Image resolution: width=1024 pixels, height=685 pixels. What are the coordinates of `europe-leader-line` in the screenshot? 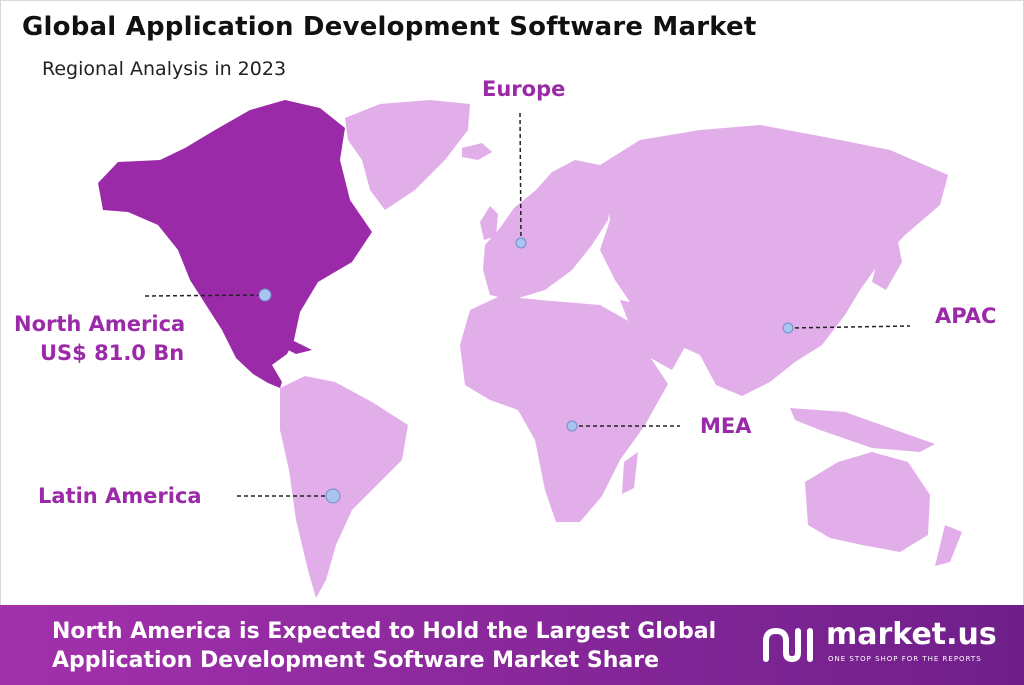 It's located at (520, 178).